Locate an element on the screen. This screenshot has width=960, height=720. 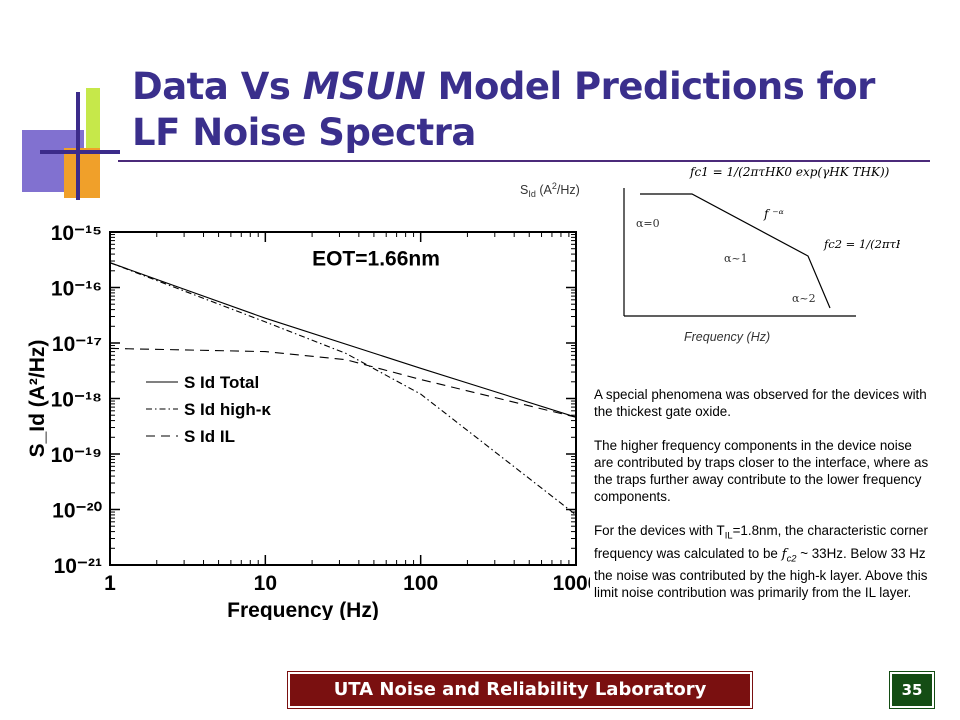
footer-lab-banner: UTA Noise and Reliability Laboratory is located at coordinates (520, 690).